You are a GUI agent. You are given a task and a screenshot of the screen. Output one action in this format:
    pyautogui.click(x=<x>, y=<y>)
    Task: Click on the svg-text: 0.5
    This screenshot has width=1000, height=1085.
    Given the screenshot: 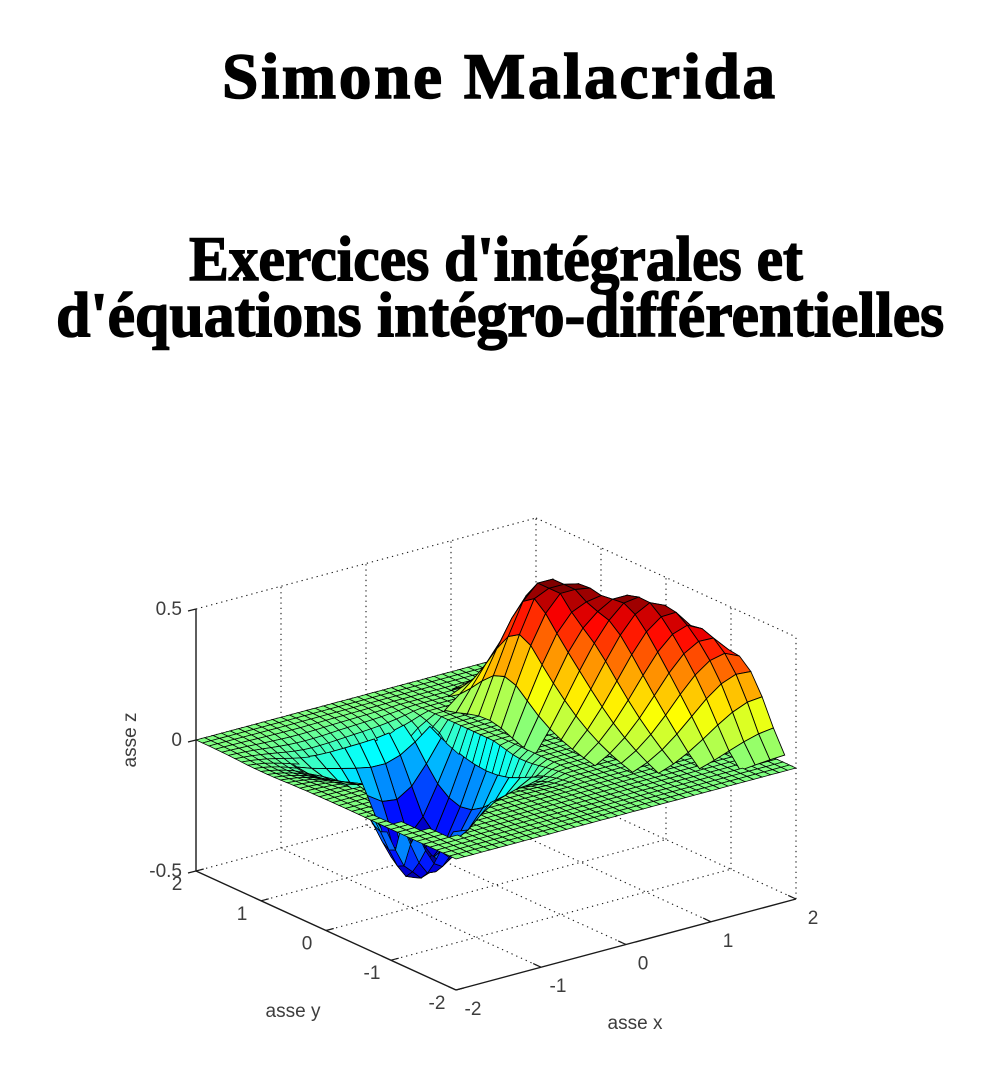 What is the action you would take?
    pyautogui.click(x=169, y=609)
    